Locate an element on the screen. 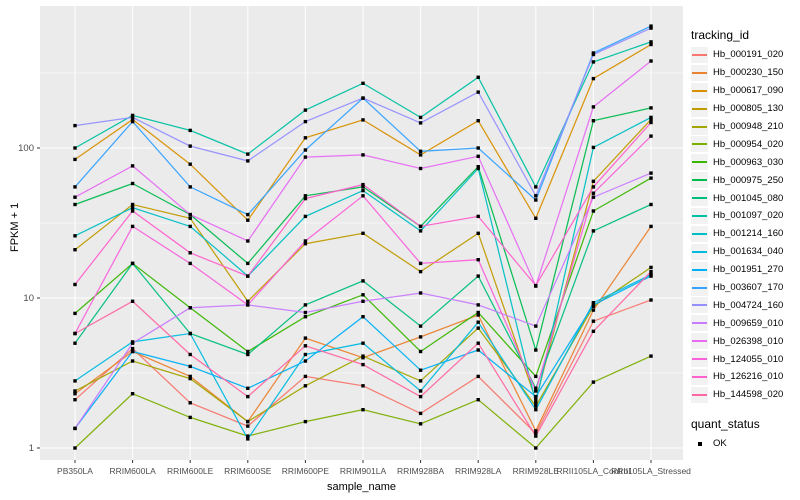 The height and width of the screenshot is (500, 800). x-tick-label: RRIM928LE is located at coordinates (536, 471).